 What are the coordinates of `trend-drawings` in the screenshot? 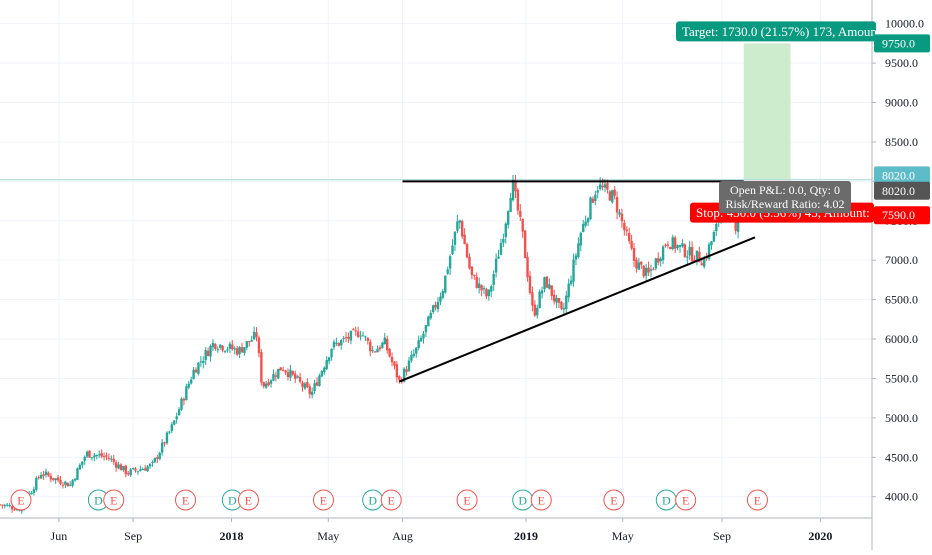 It's located at (577, 281).